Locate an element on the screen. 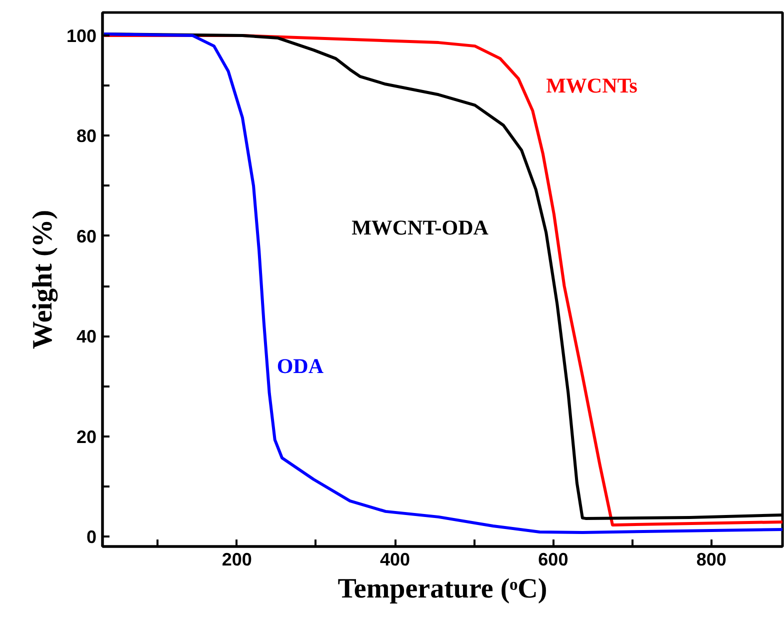 The width and height of the screenshot is (784, 626). y-tick-label: 0 is located at coordinates (91, 536).